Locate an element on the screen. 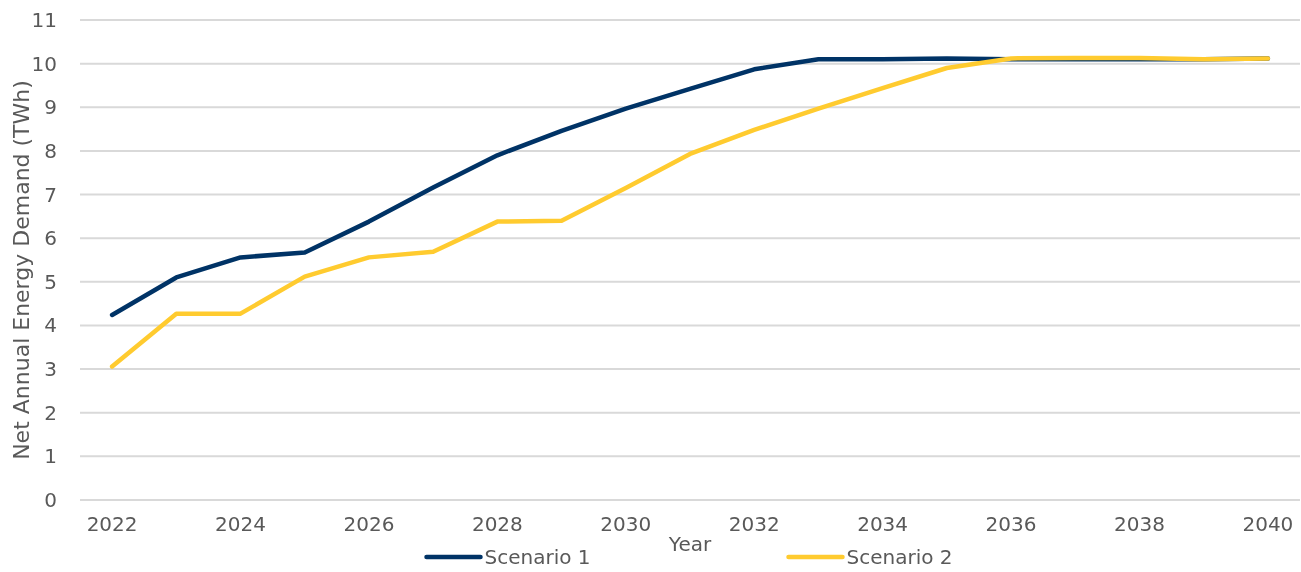  x-tick-label: 2030 is located at coordinates (626, 524).